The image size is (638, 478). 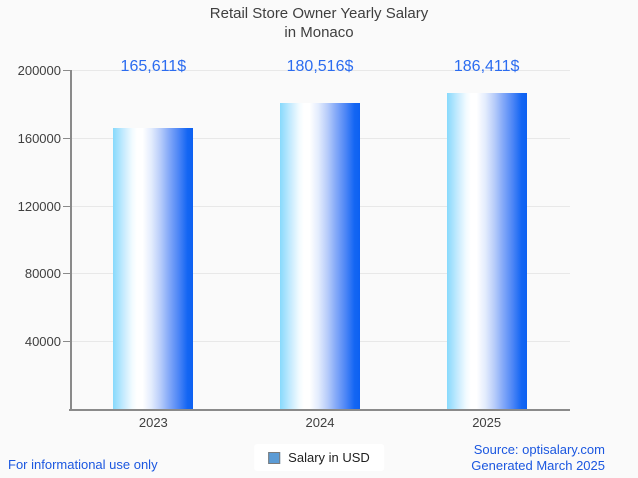 What do you see at coordinates (153, 66) in the screenshot?
I see `bar-value-label: 165,611$` at bounding box center [153, 66].